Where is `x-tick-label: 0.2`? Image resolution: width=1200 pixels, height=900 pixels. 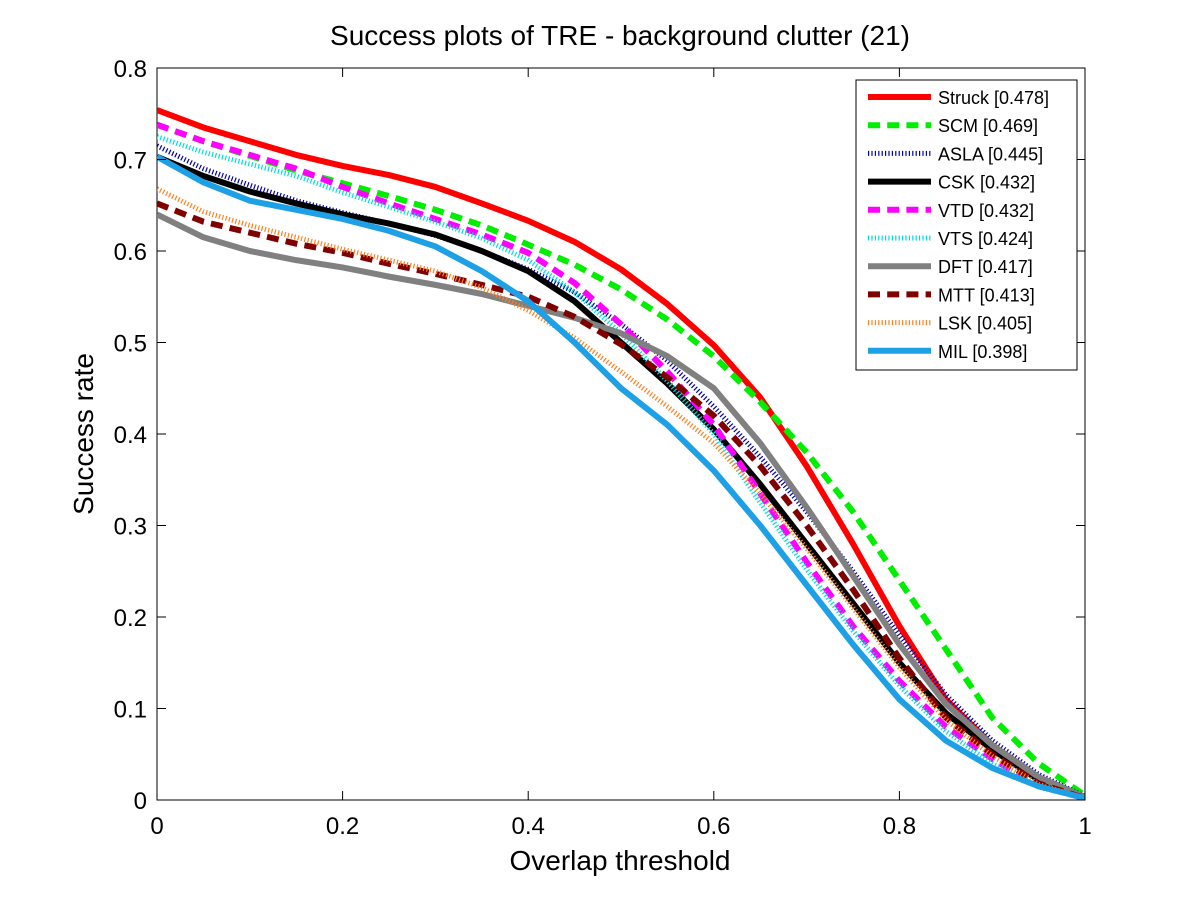
x-tick-label: 0.2 is located at coordinates (342, 826).